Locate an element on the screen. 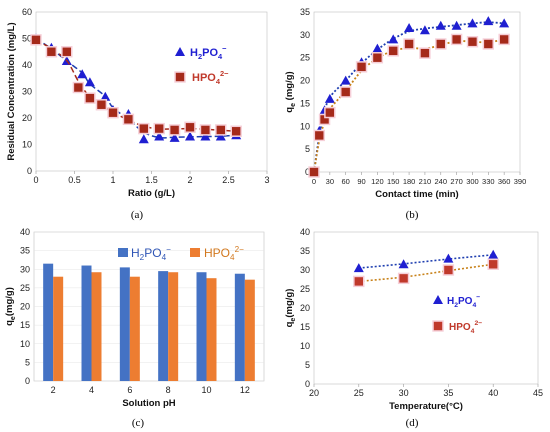 The height and width of the screenshot is (432, 550). x-tick-label: 60 is located at coordinates (346, 181).